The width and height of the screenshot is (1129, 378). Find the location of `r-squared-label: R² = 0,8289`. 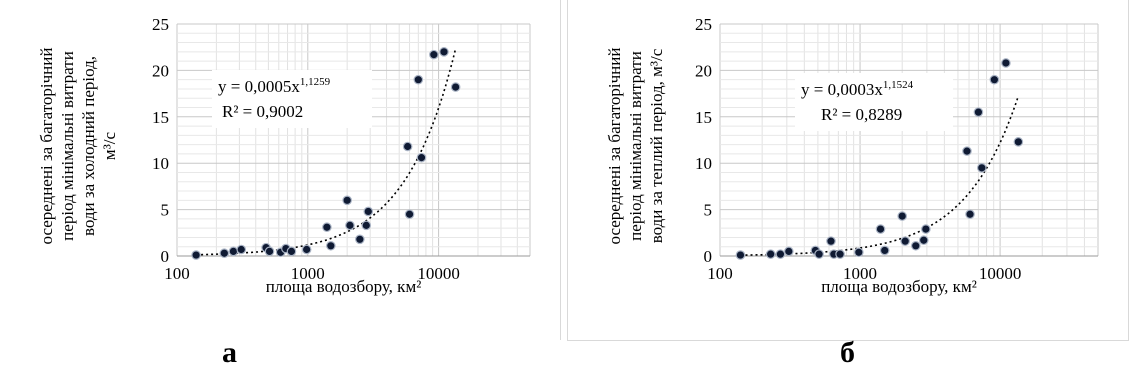

r-squared-label: R² = 0,8289 is located at coordinates (861, 114).